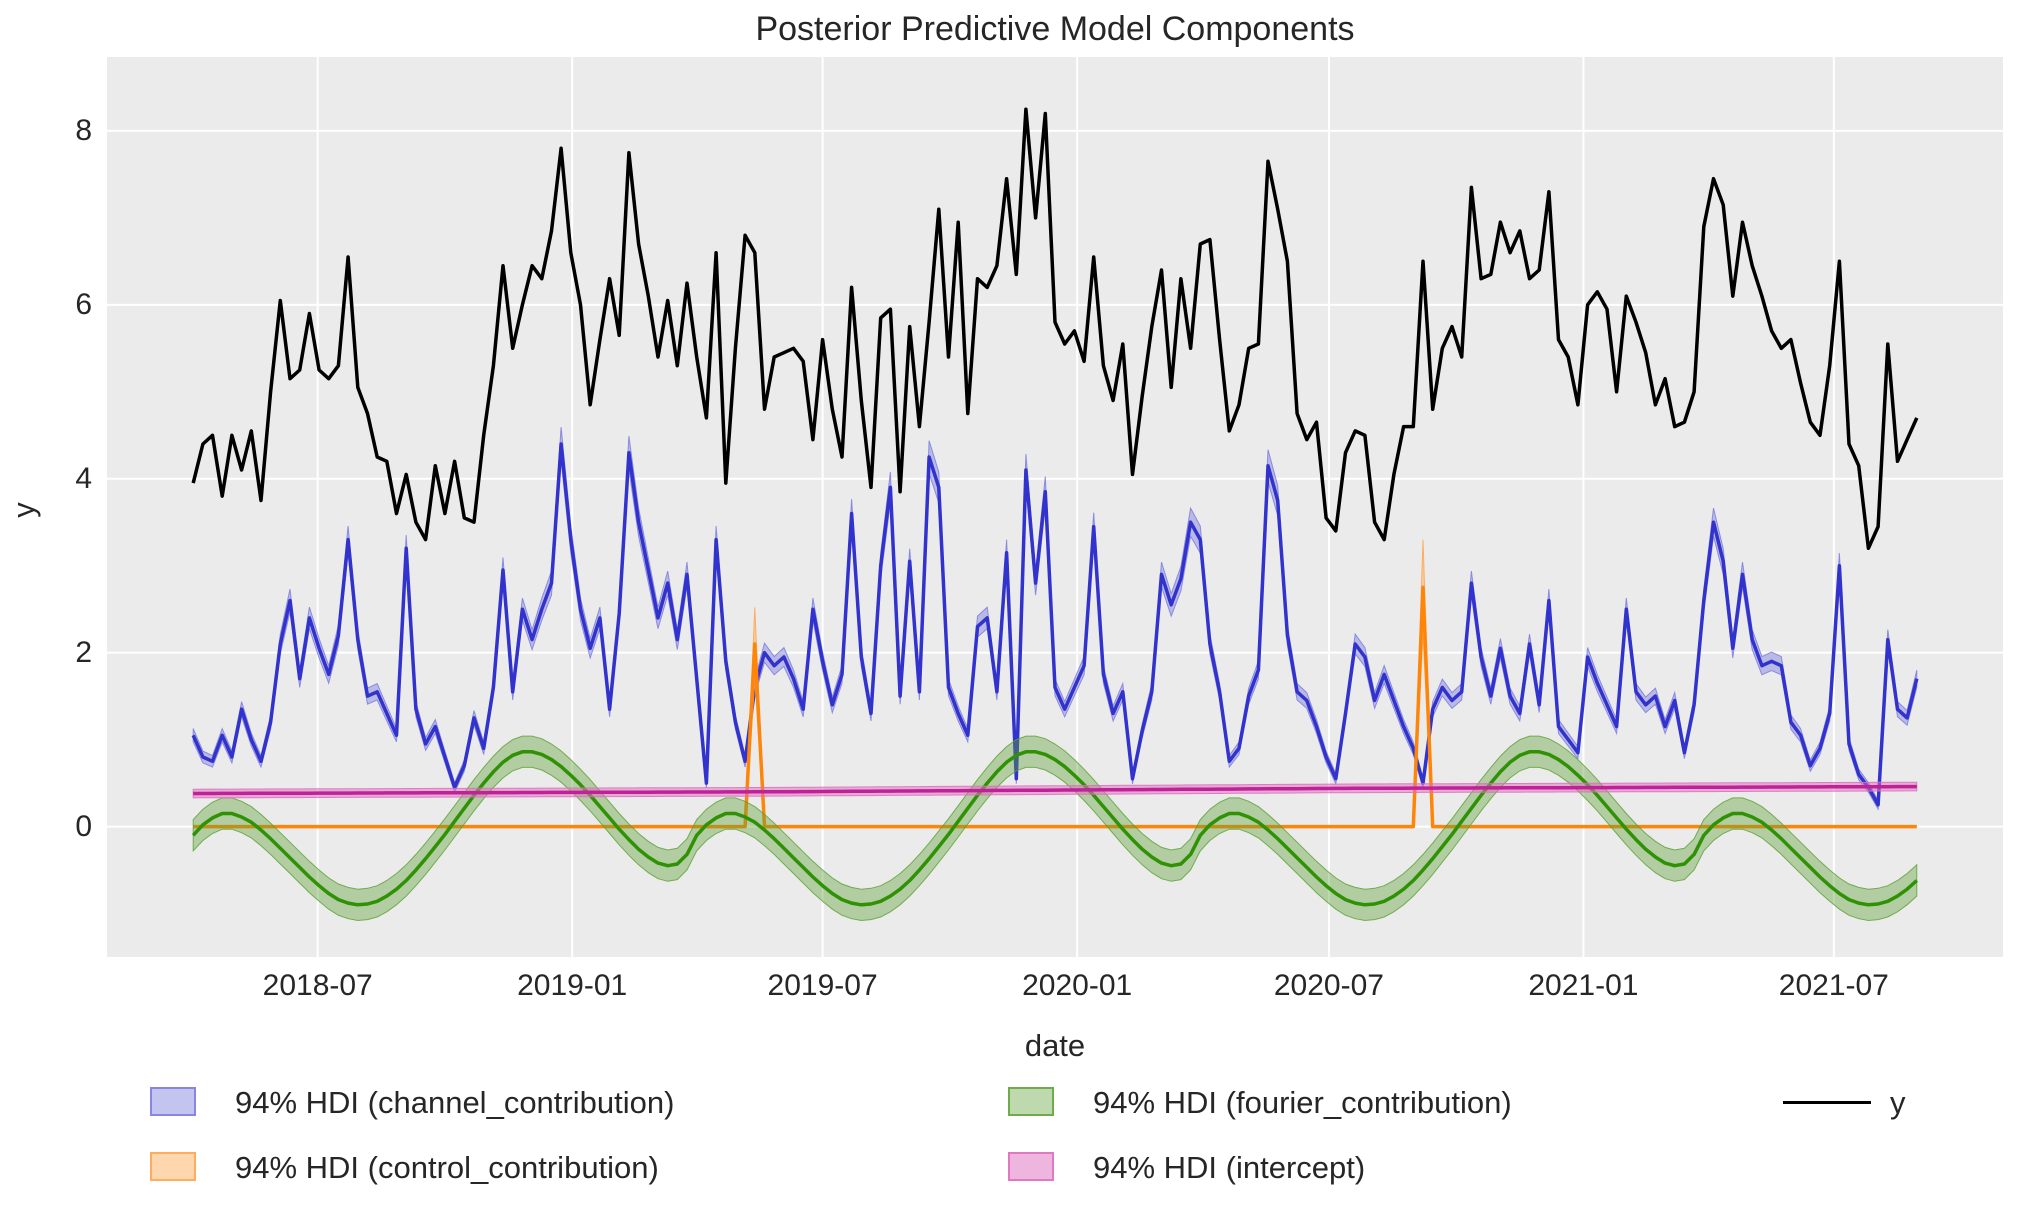  I want to click on fourier_contribution-line, so click(1054, 828).